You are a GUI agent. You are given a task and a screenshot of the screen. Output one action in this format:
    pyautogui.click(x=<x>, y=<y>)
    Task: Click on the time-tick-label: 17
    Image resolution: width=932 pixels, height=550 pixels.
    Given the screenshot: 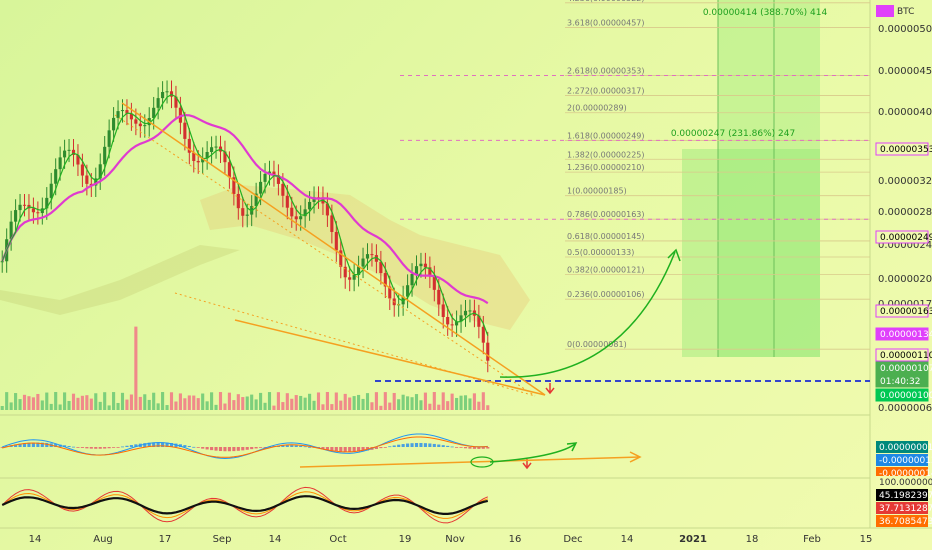 What is the action you would take?
    pyautogui.click(x=165, y=539)
    